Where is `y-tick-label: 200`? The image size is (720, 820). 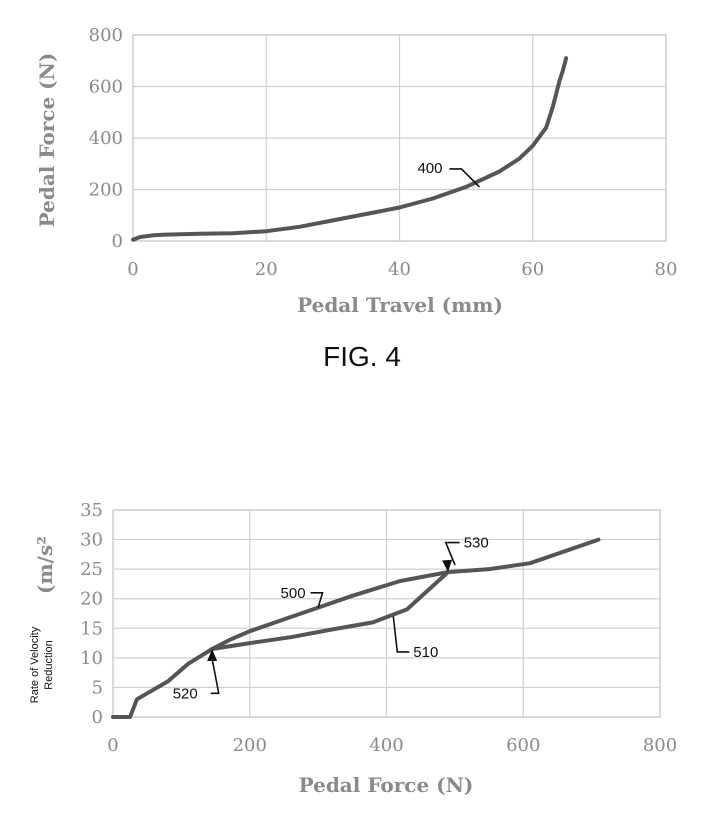 y-tick-label: 200 is located at coordinates (106, 190).